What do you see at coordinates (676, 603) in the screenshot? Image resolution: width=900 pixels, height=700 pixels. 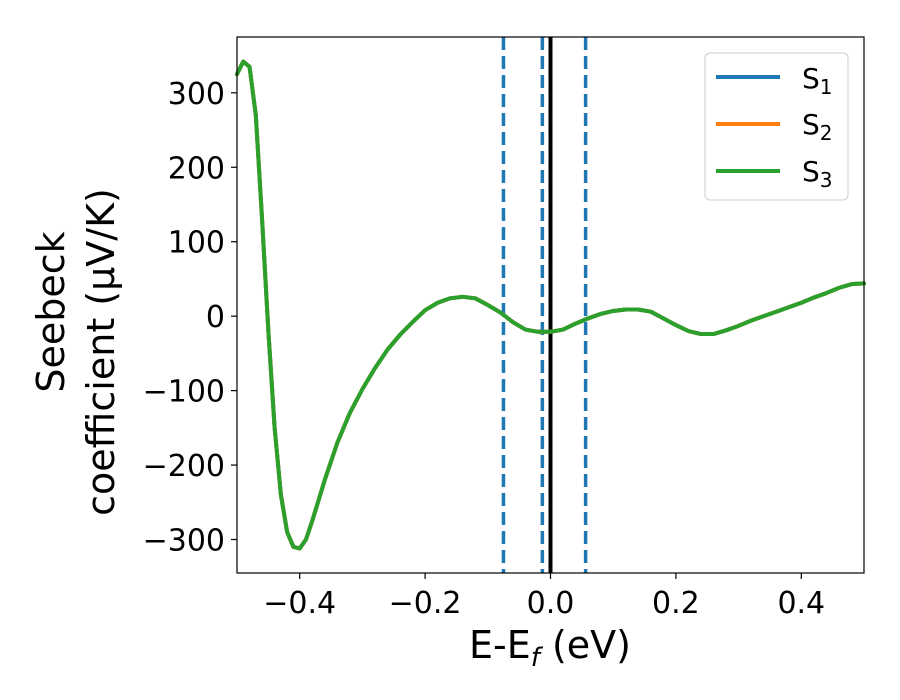 I see `x-tick-label: 0.2` at bounding box center [676, 603].